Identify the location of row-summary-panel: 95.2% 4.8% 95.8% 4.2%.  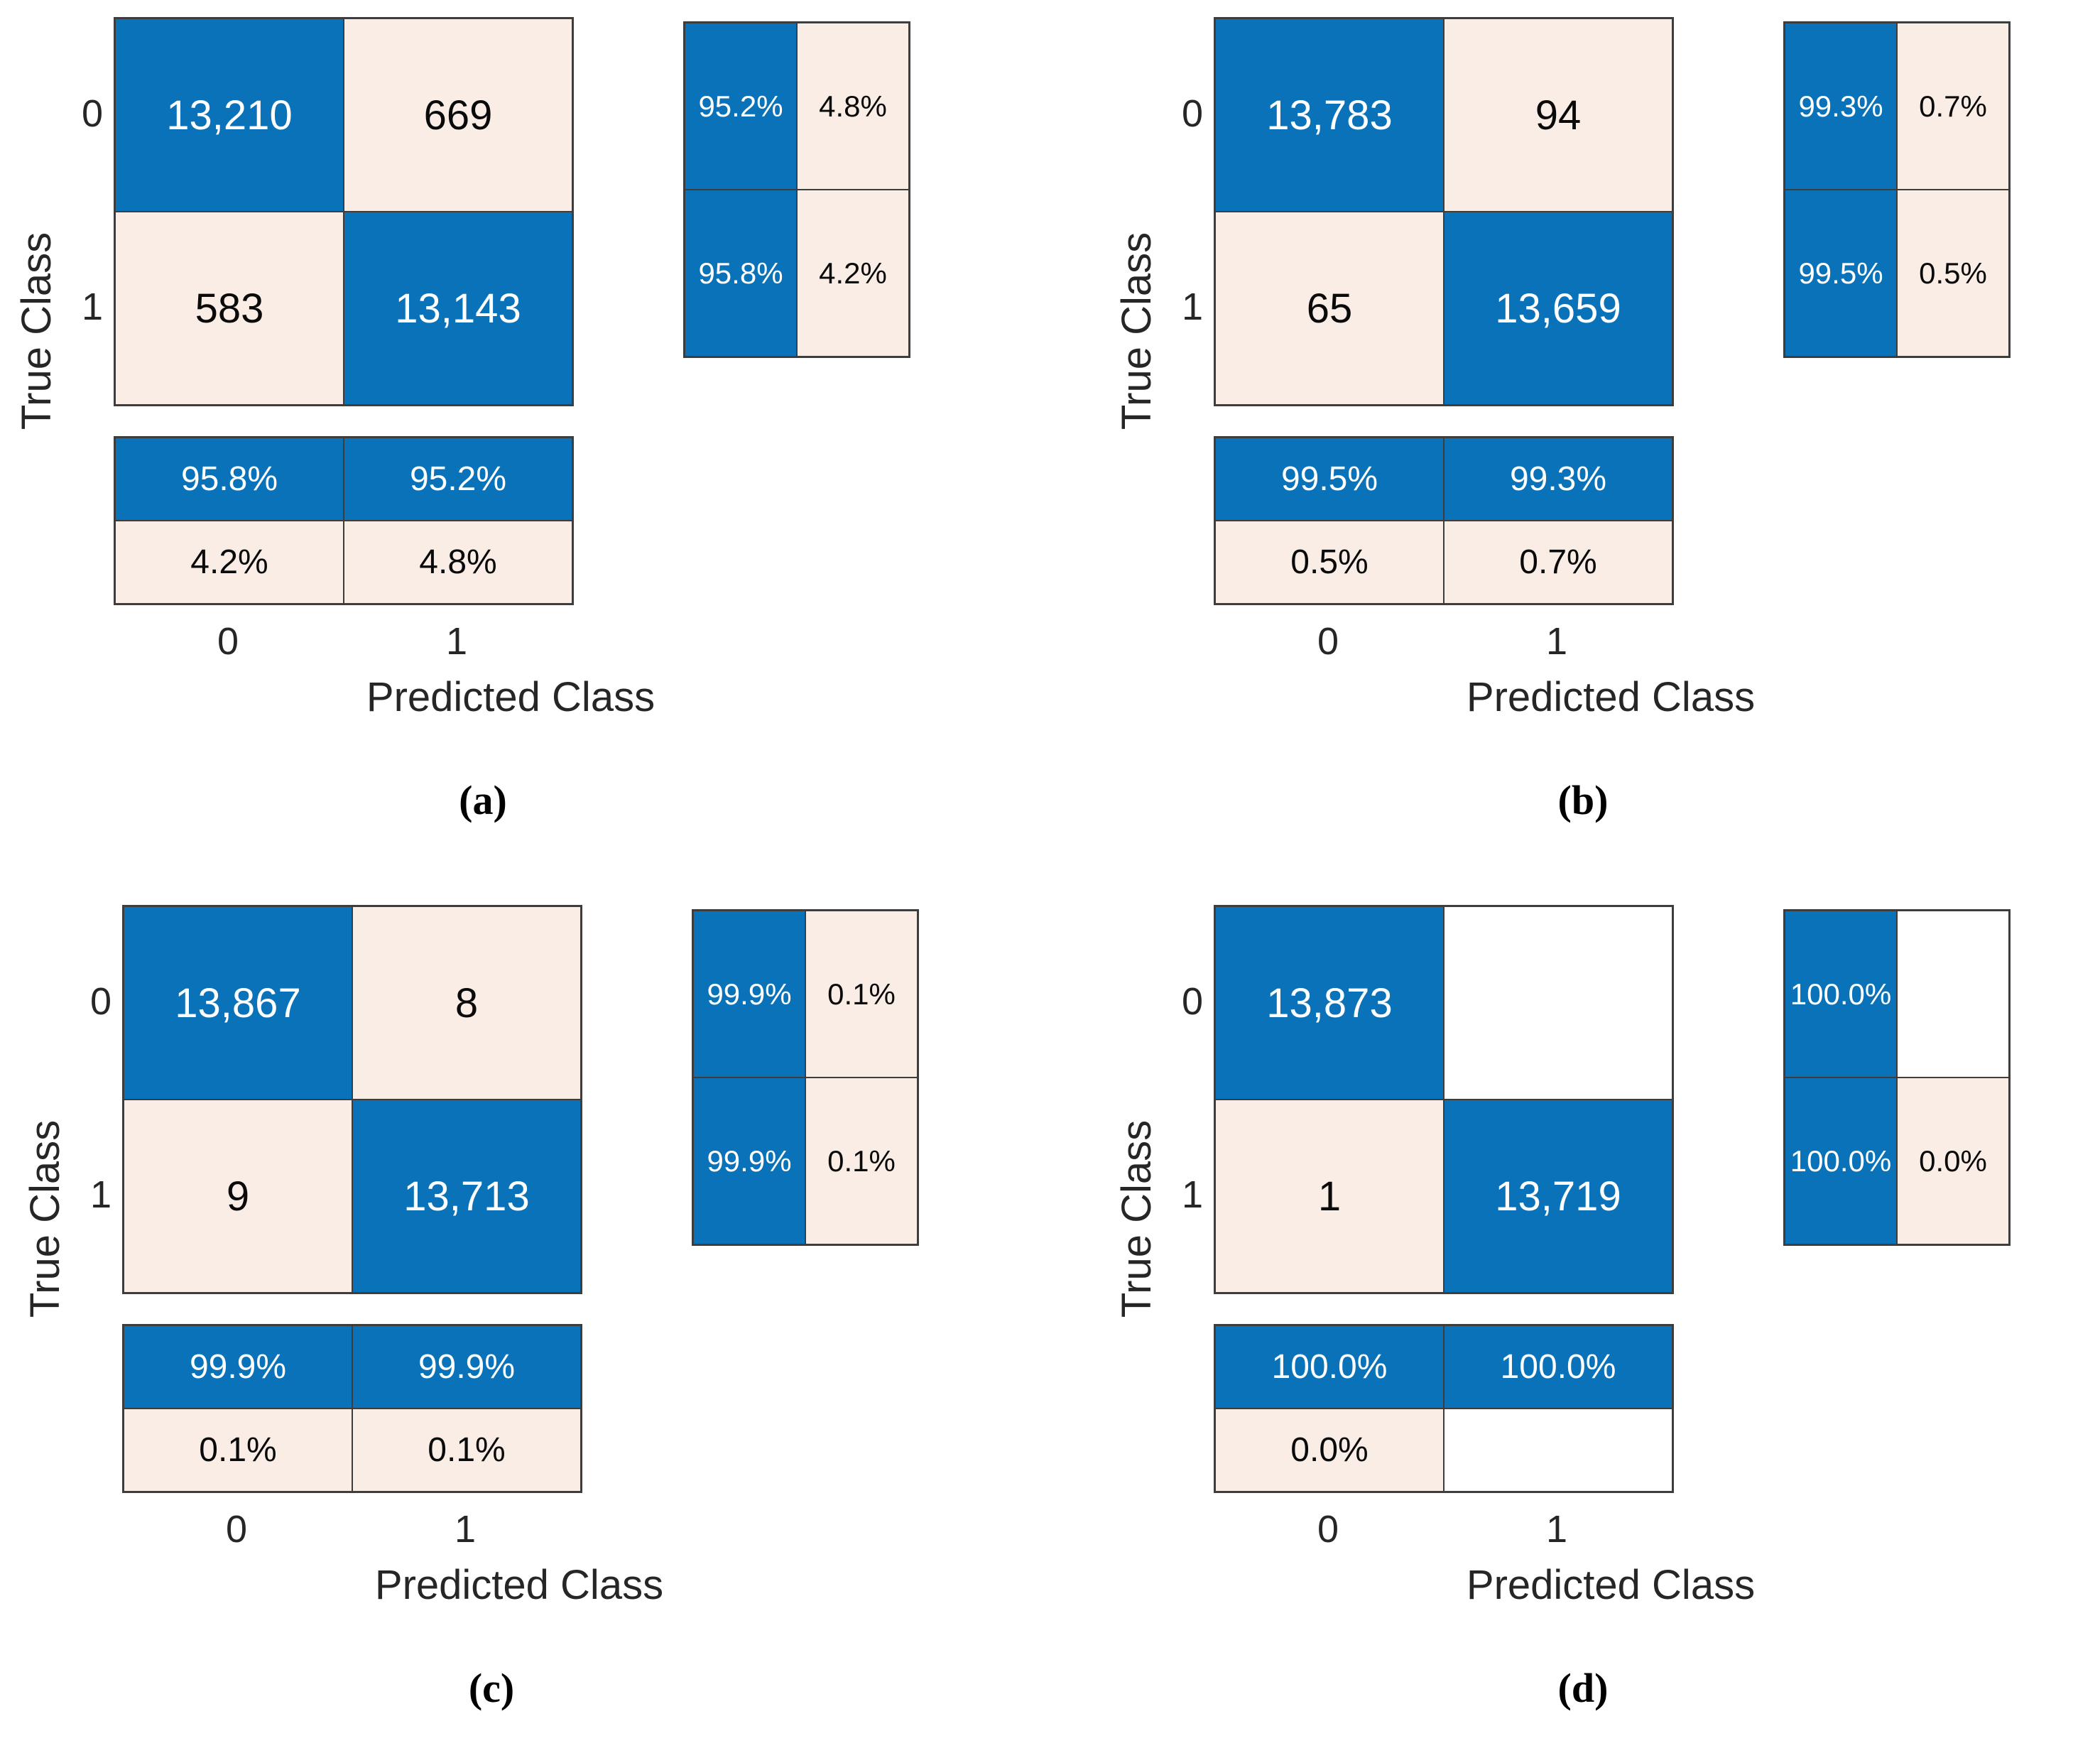
(796, 189).